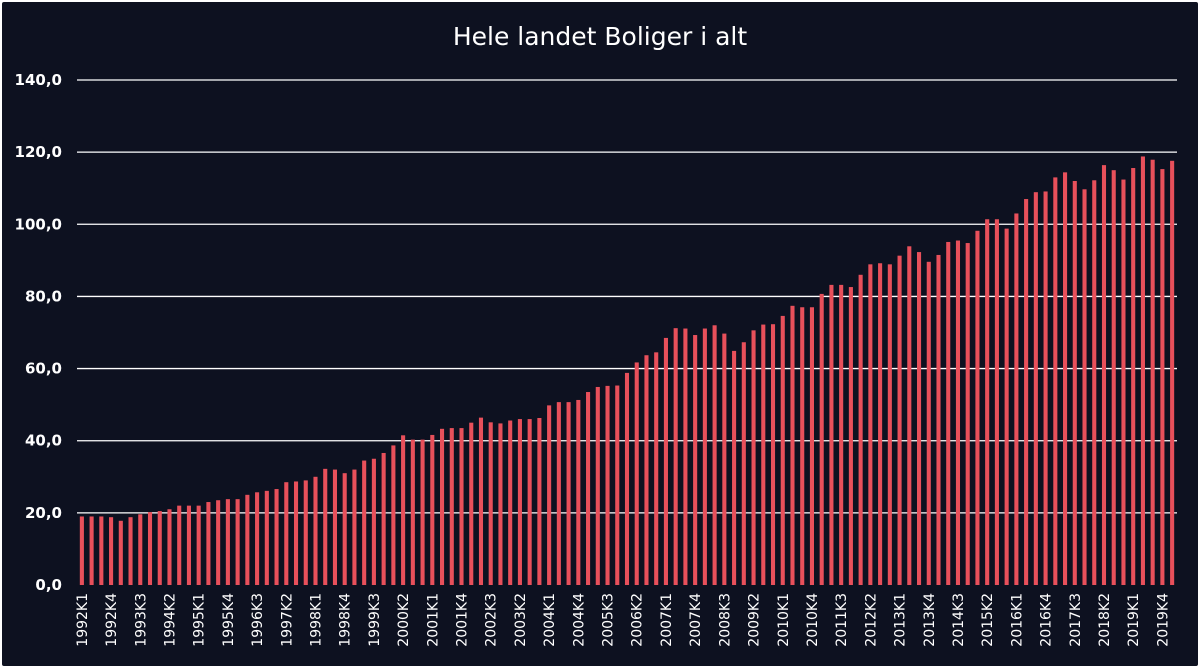 The image size is (1200, 668). Describe the element at coordinates (813, 620) in the screenshot. I see `x-tick-label: 2010K4` at that location.